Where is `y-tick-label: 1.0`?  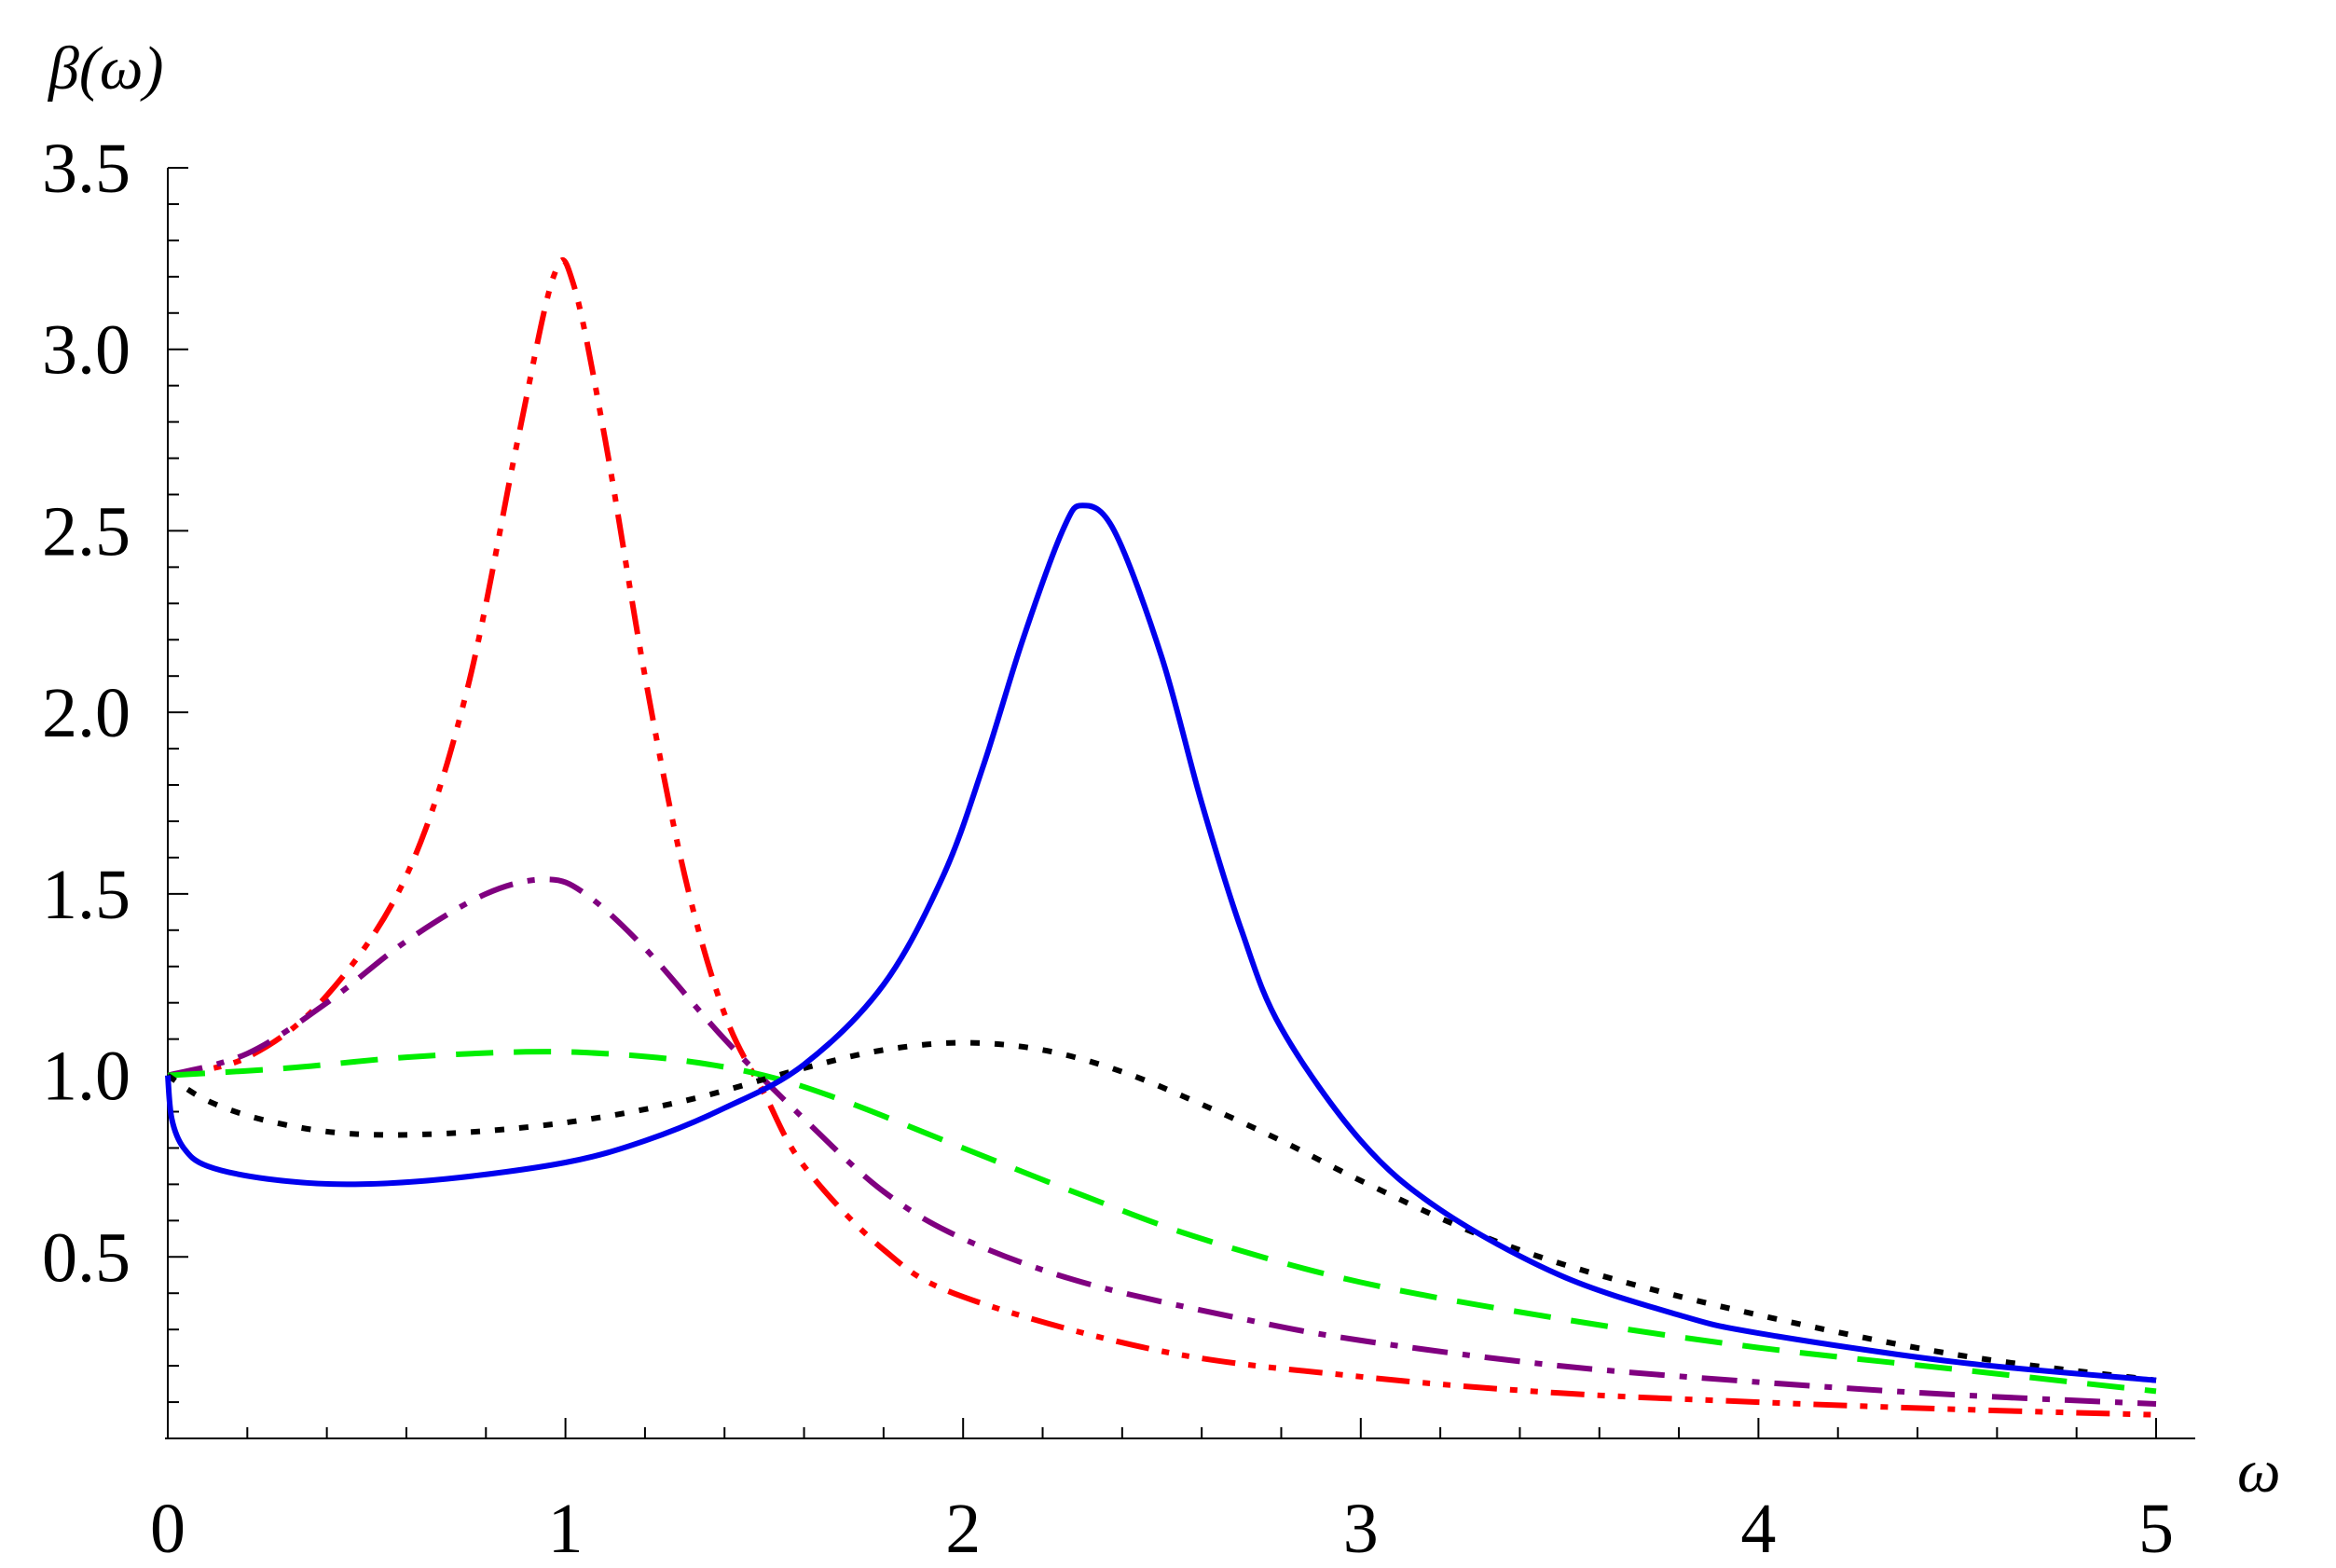
y-tick-label: 1.0 is located at coordinates (86, 1077).